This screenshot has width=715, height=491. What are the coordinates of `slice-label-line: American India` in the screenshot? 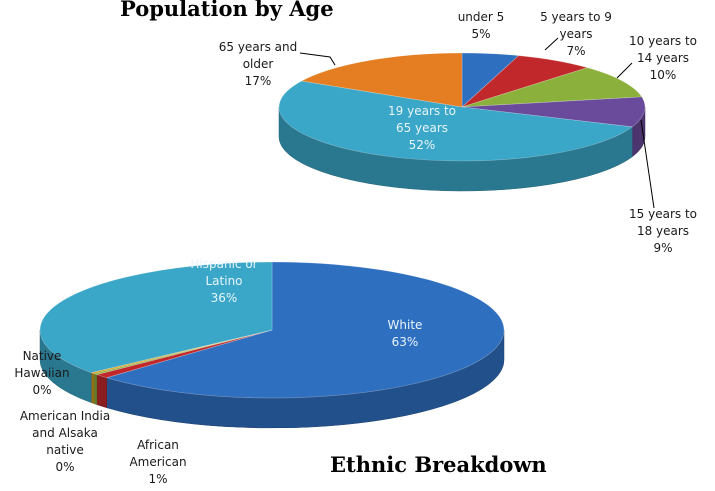 It's located at (65, 416).